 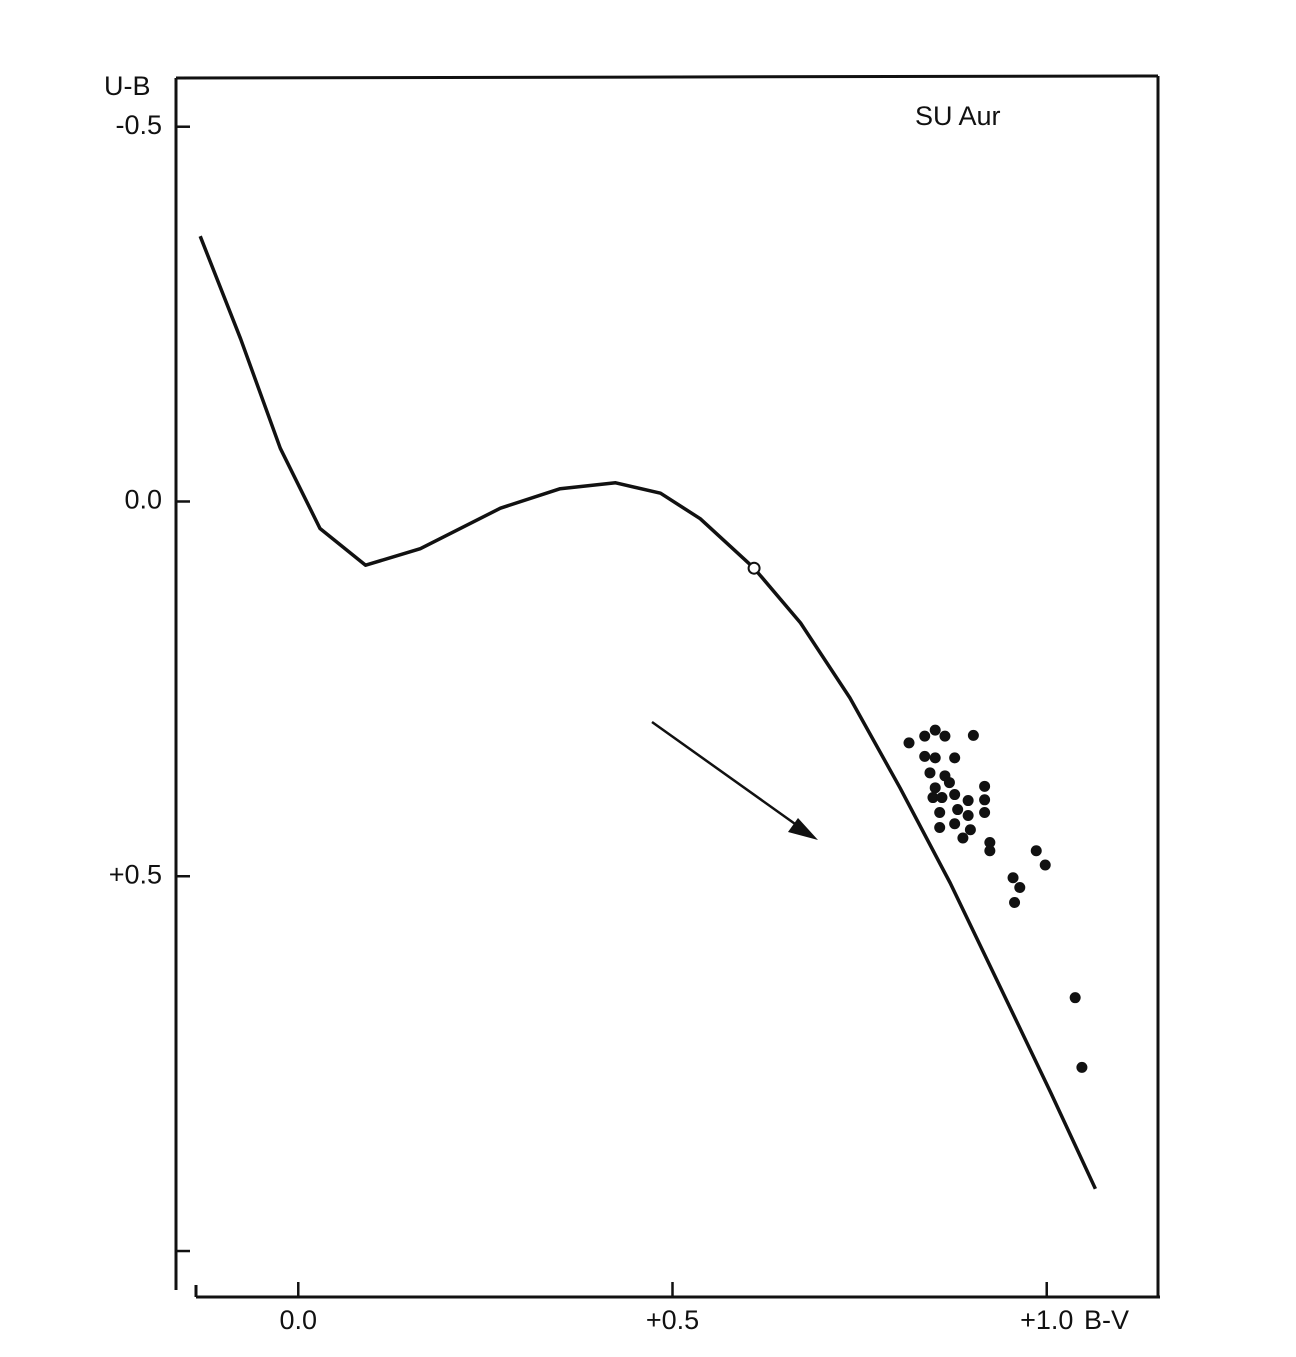 I want to click on x-axis-label: B-V, so click(x=1106, y=1320).